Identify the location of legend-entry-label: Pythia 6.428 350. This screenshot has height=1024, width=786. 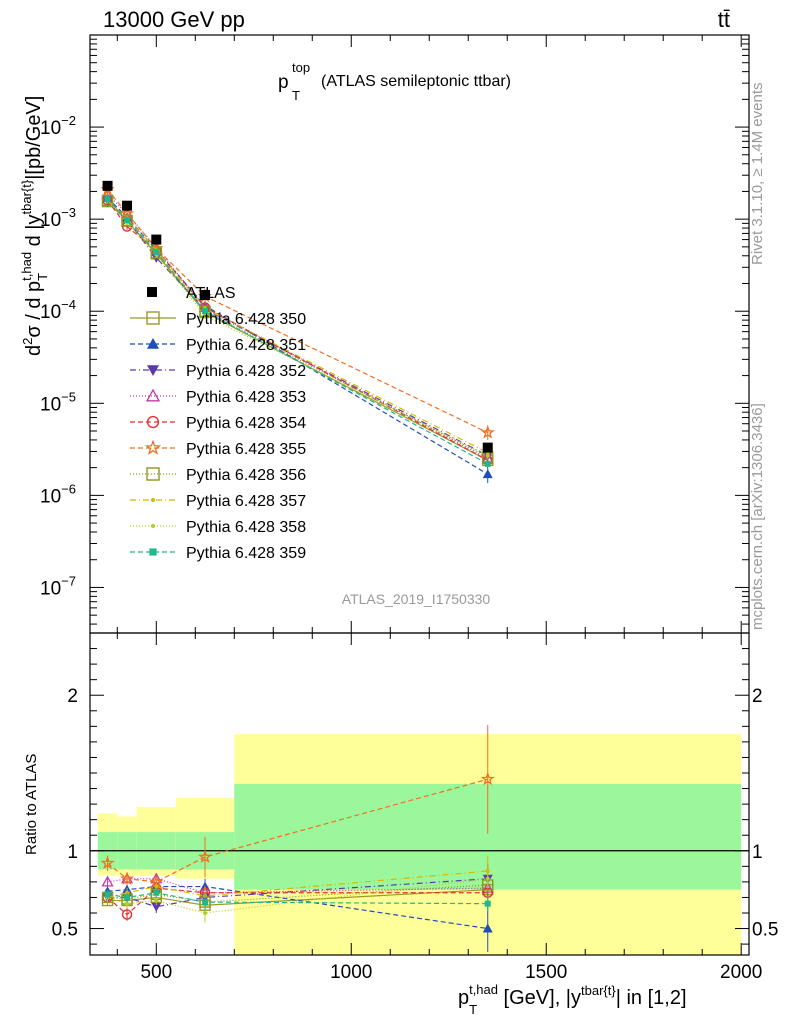
(246, 319).